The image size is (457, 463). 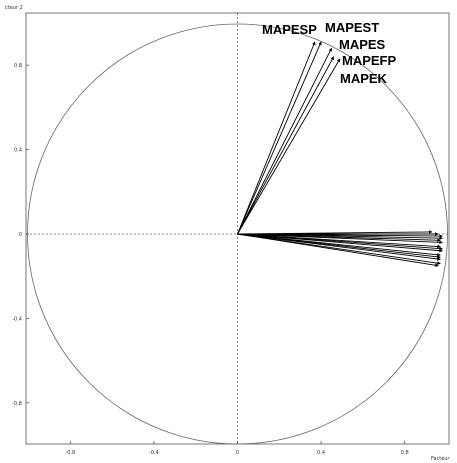 What do you see at coordinates (321, 453) in the screenshot?
I see `x-tick-label: 0.4` at bounding box center [321, 453].